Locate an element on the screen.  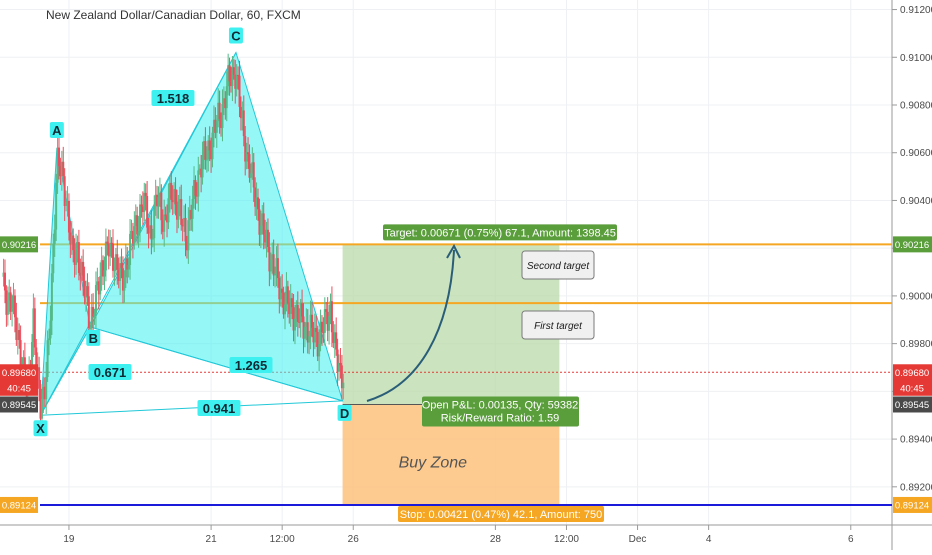
x-tick-label: Dec is located at coordinates (638, 539).